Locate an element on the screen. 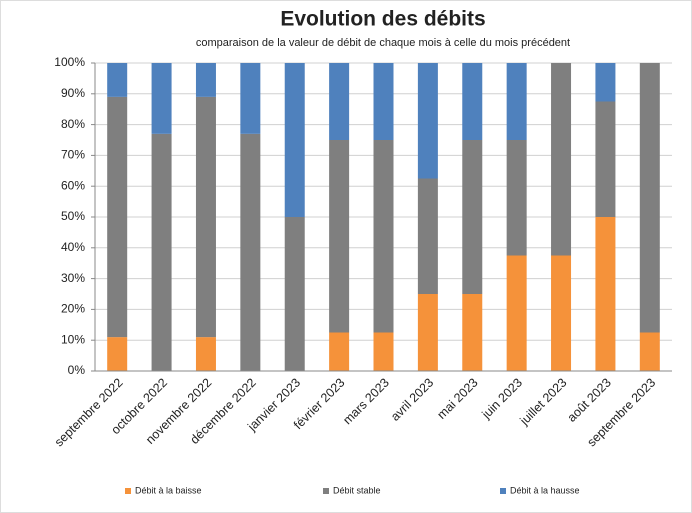 Image resolution: width=692 pixels, height=513 pixels. legend-label: Débit à la baisse is located at coordinates (168, 490).